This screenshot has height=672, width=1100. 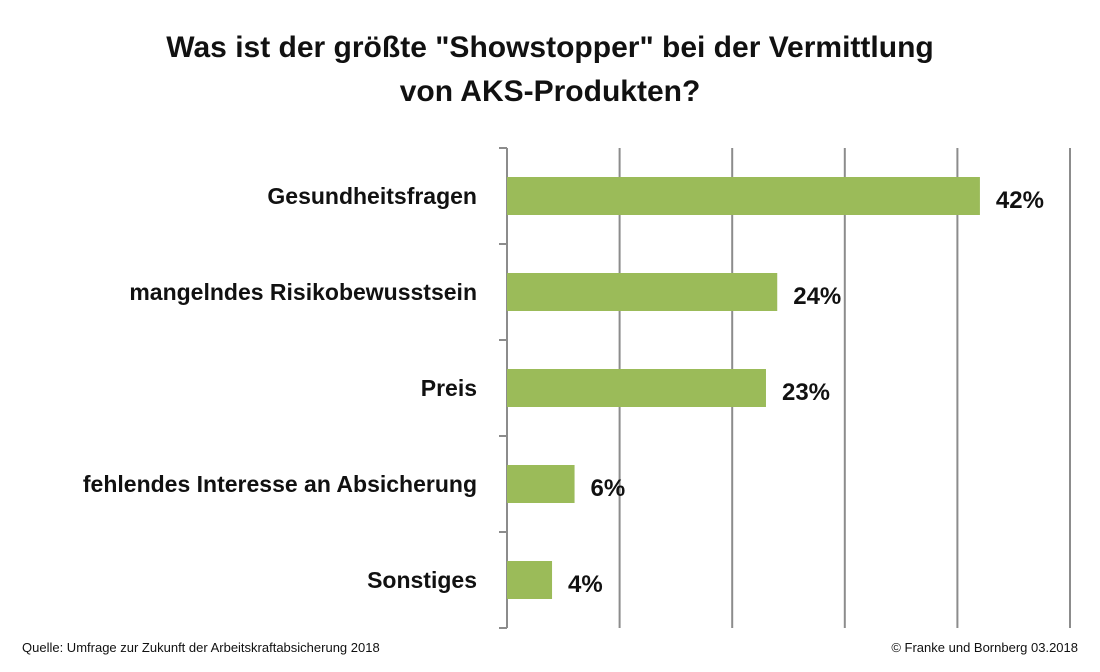 I want to click on data-label: 42%, so click(x=1020, y=200).